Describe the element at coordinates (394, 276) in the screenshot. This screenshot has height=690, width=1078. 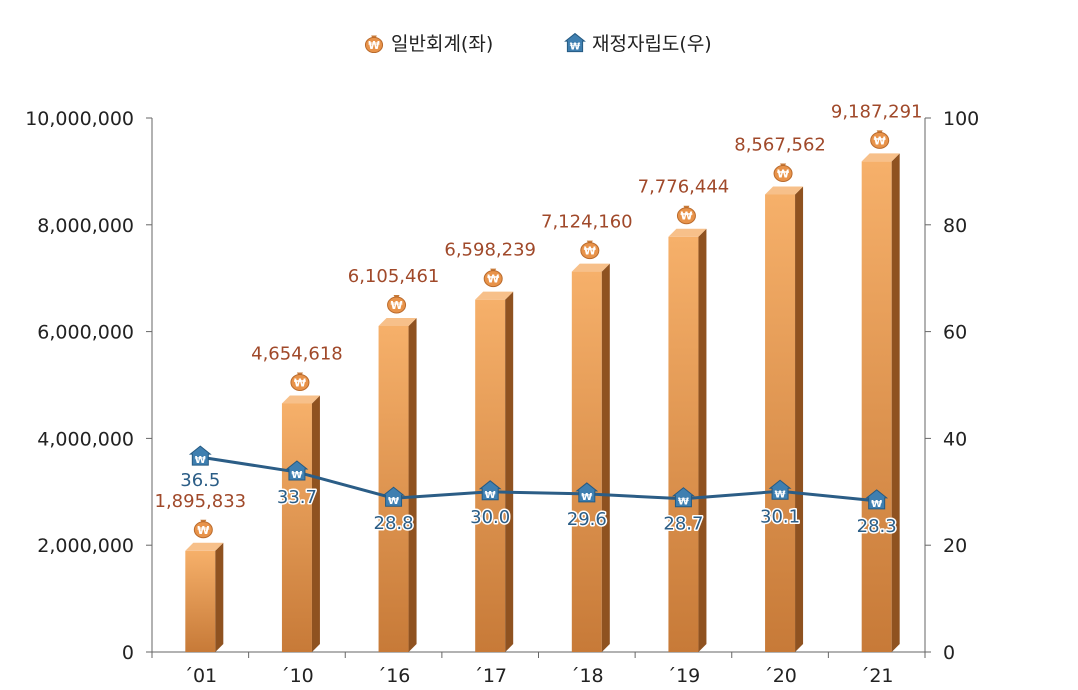
I see `bar-value-label: 6,105,461` at that location.